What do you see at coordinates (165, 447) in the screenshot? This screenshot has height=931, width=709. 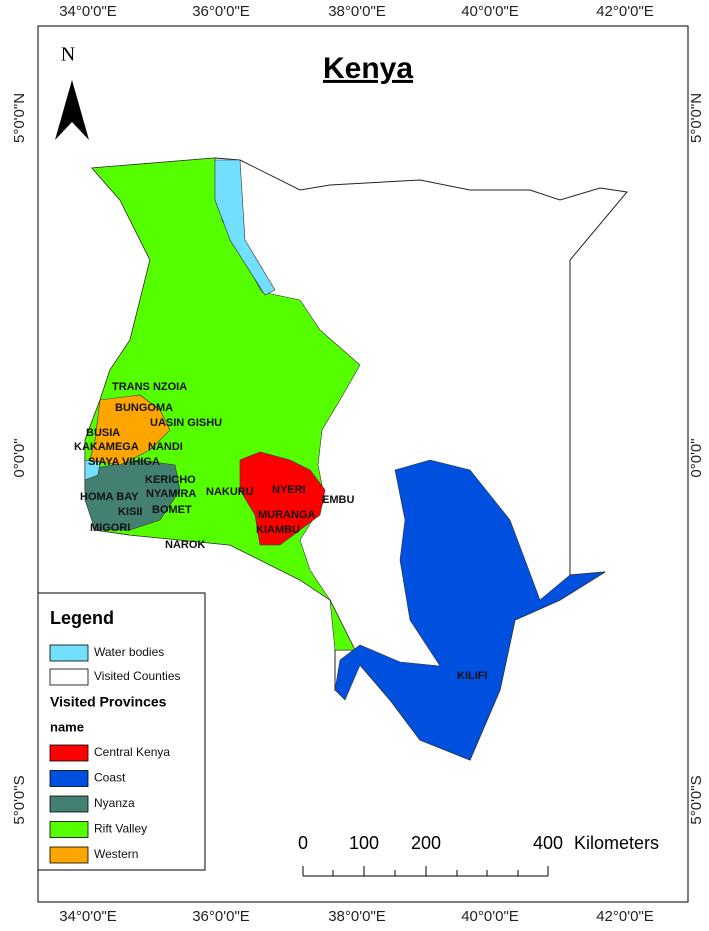 I see `county-label: NANDI` at bounding box center [165, 447].